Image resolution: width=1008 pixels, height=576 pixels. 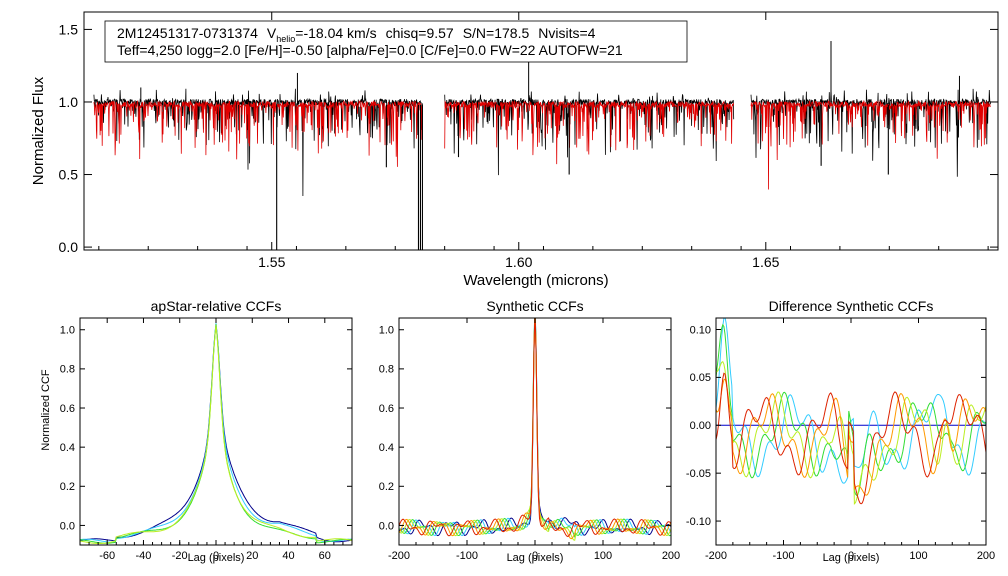 I want to click on apstar-ccf-title: apStar-relative CCFs, so click(x=216, y=306).